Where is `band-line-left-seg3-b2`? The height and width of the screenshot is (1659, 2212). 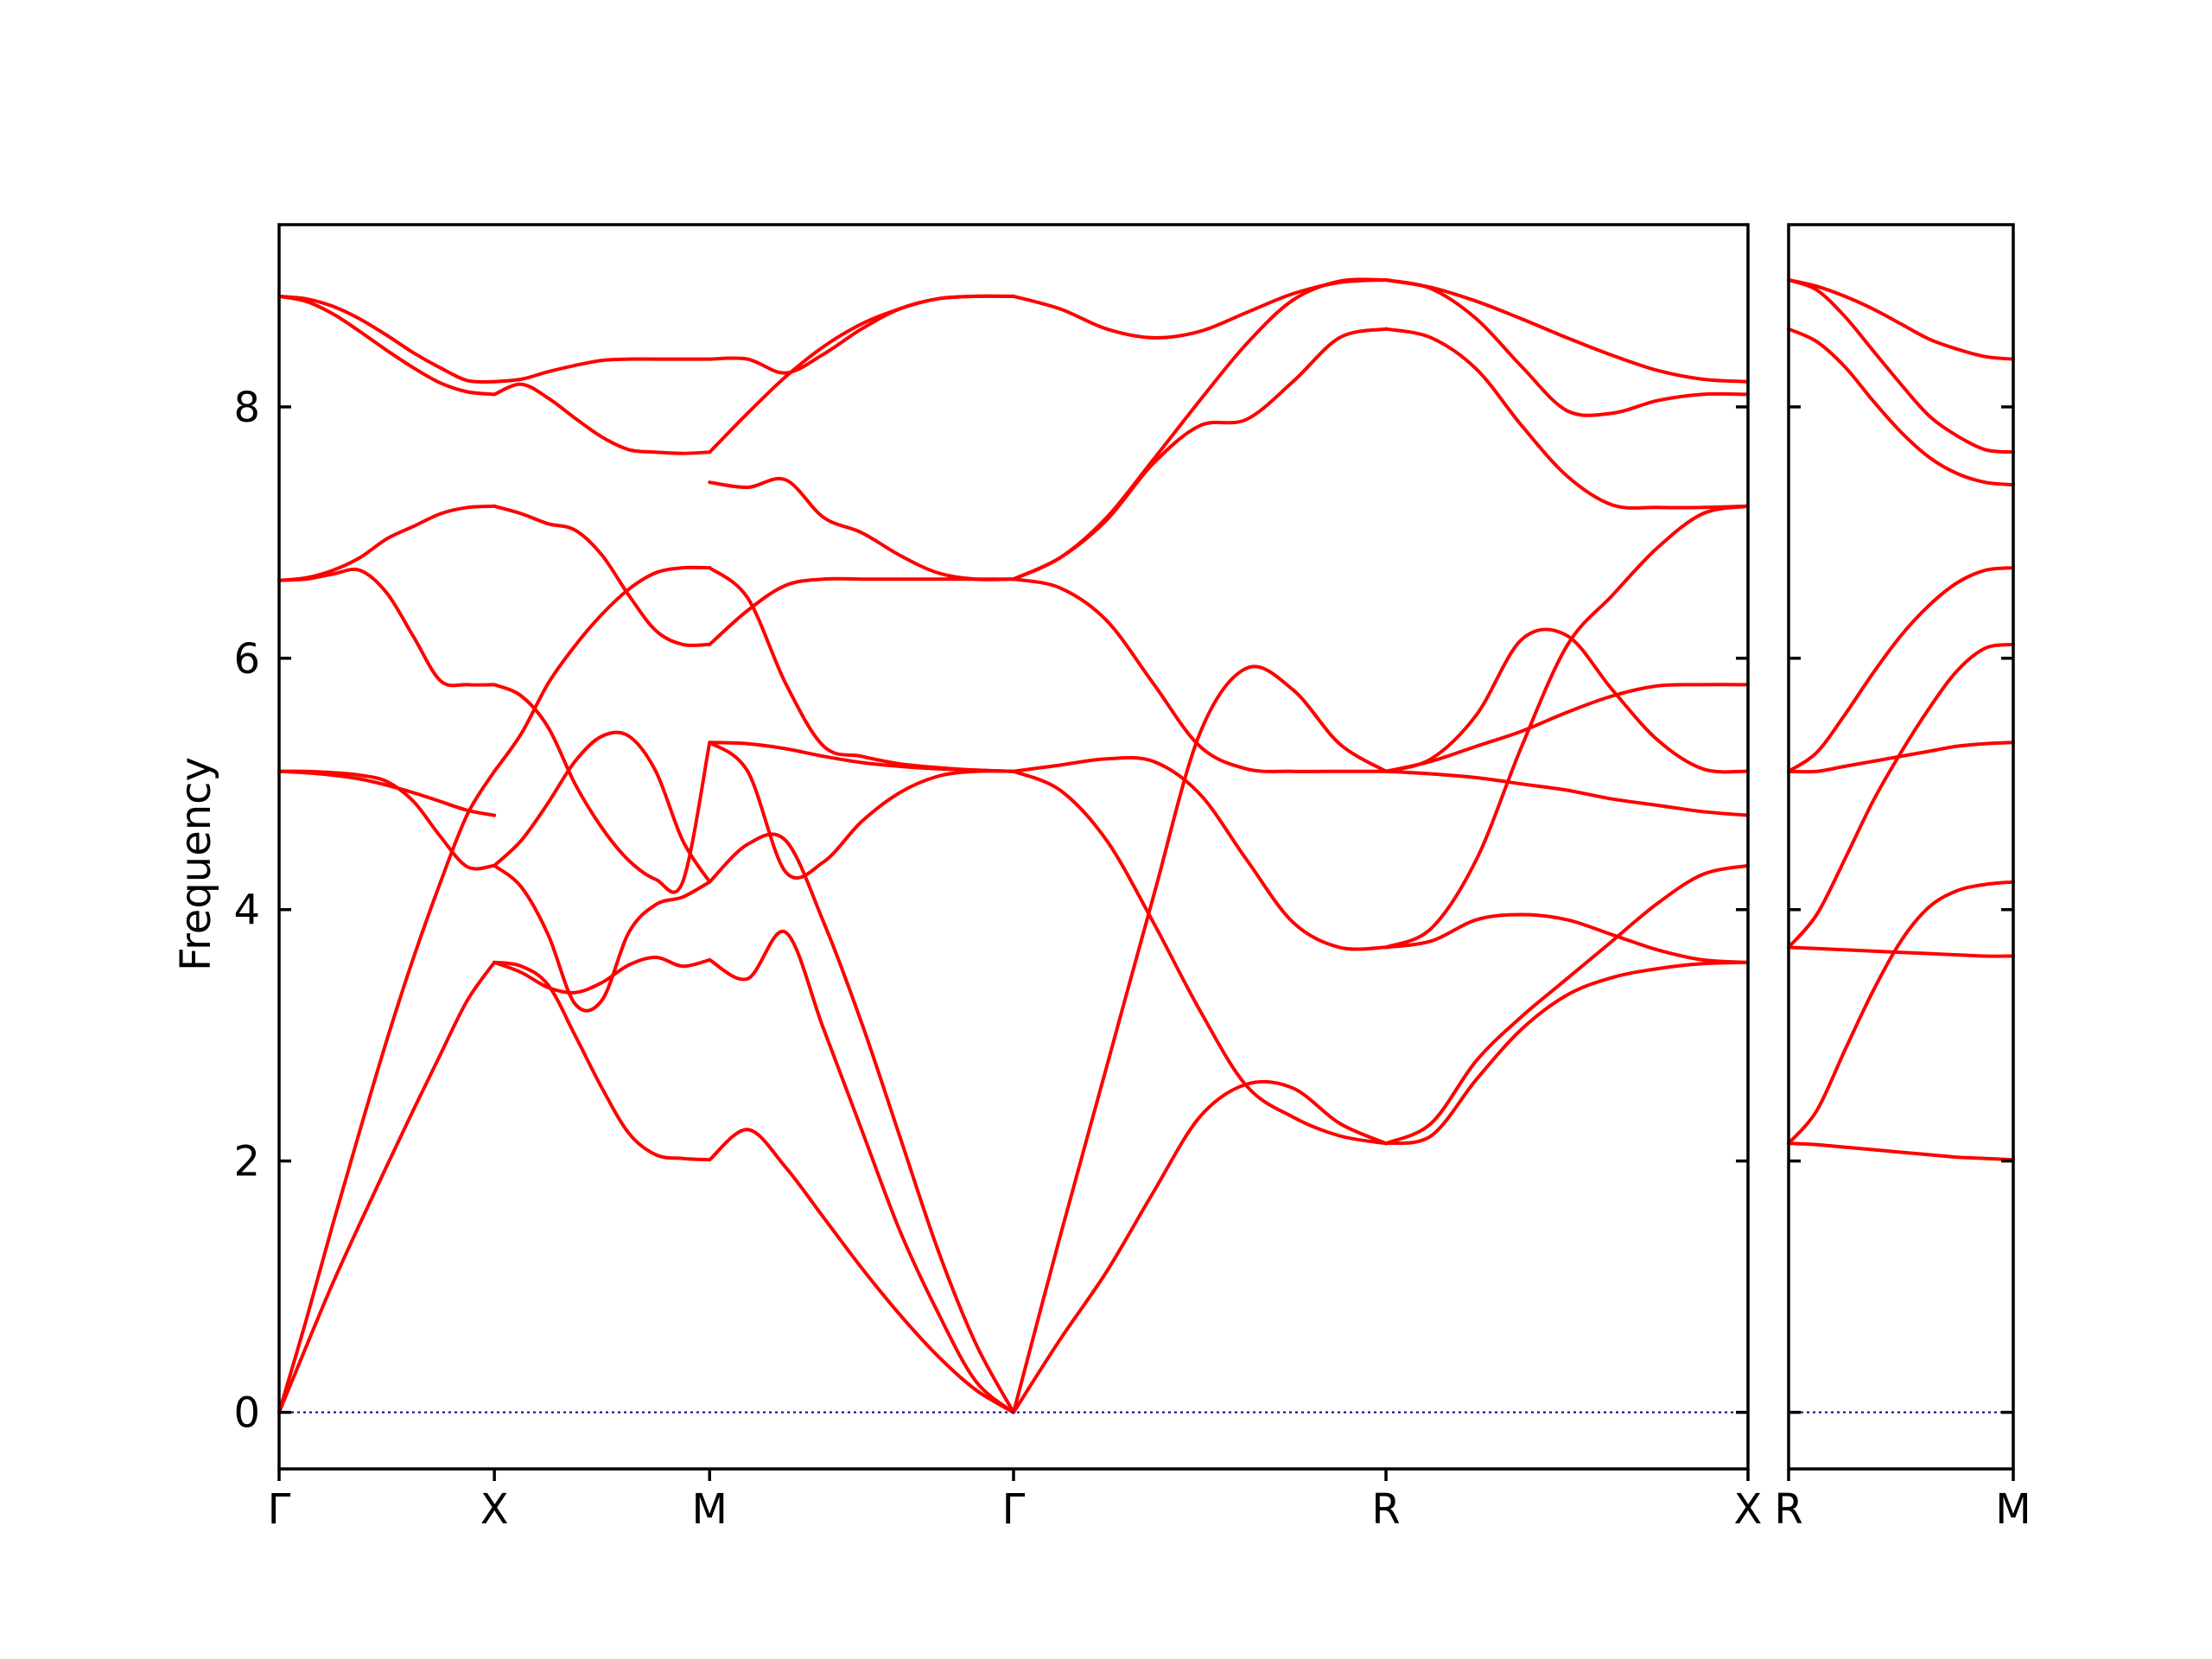
band-line-left-seg3-b2 is located at coordinates (1200, 957).